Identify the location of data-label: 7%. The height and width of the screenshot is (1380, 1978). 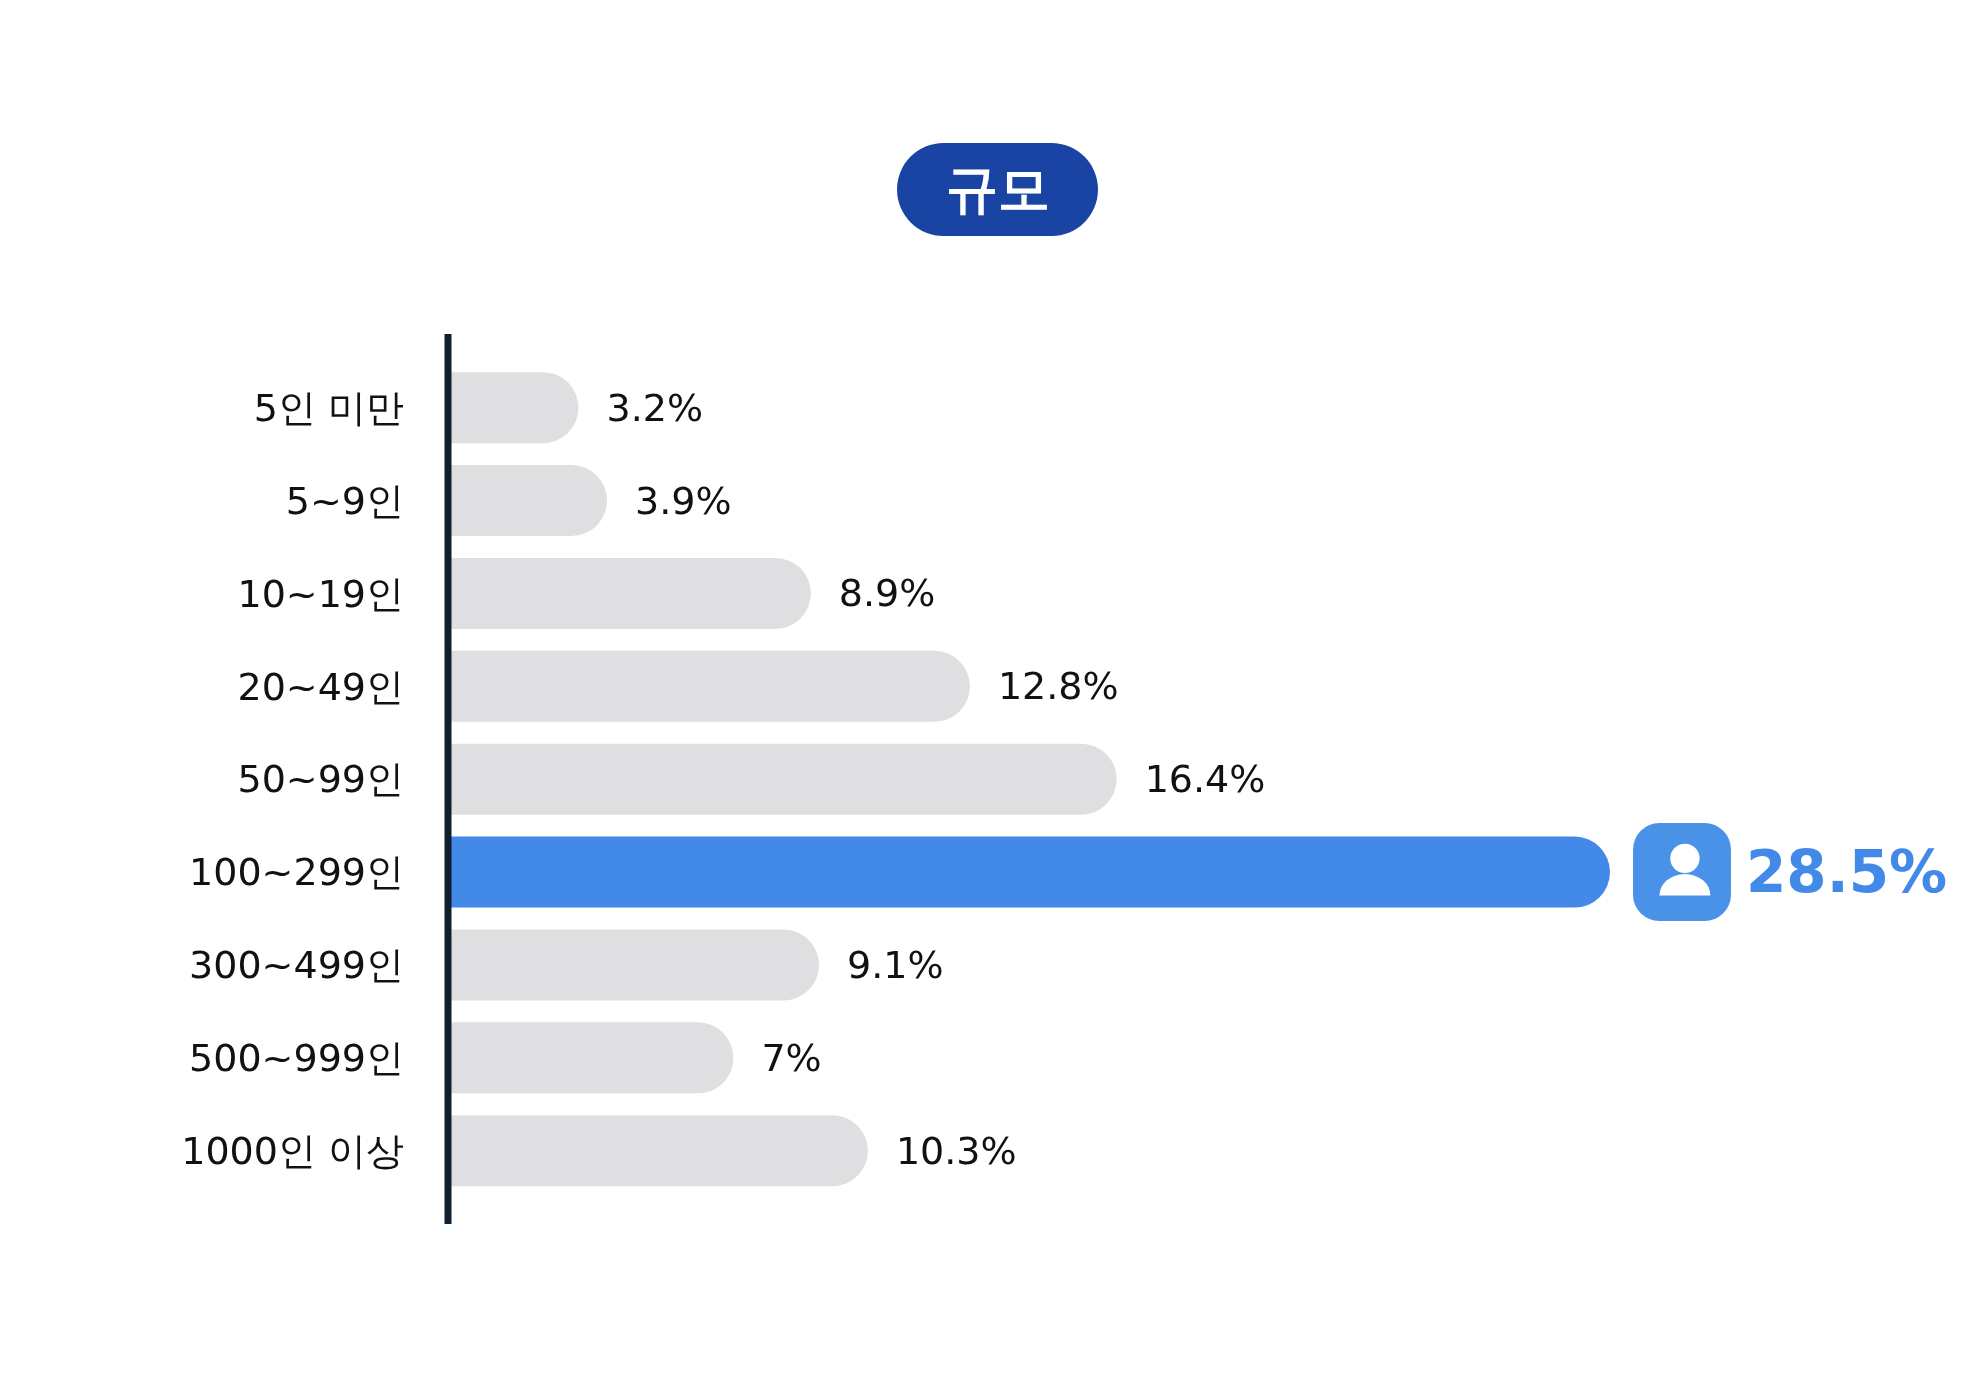
(791, 1057).